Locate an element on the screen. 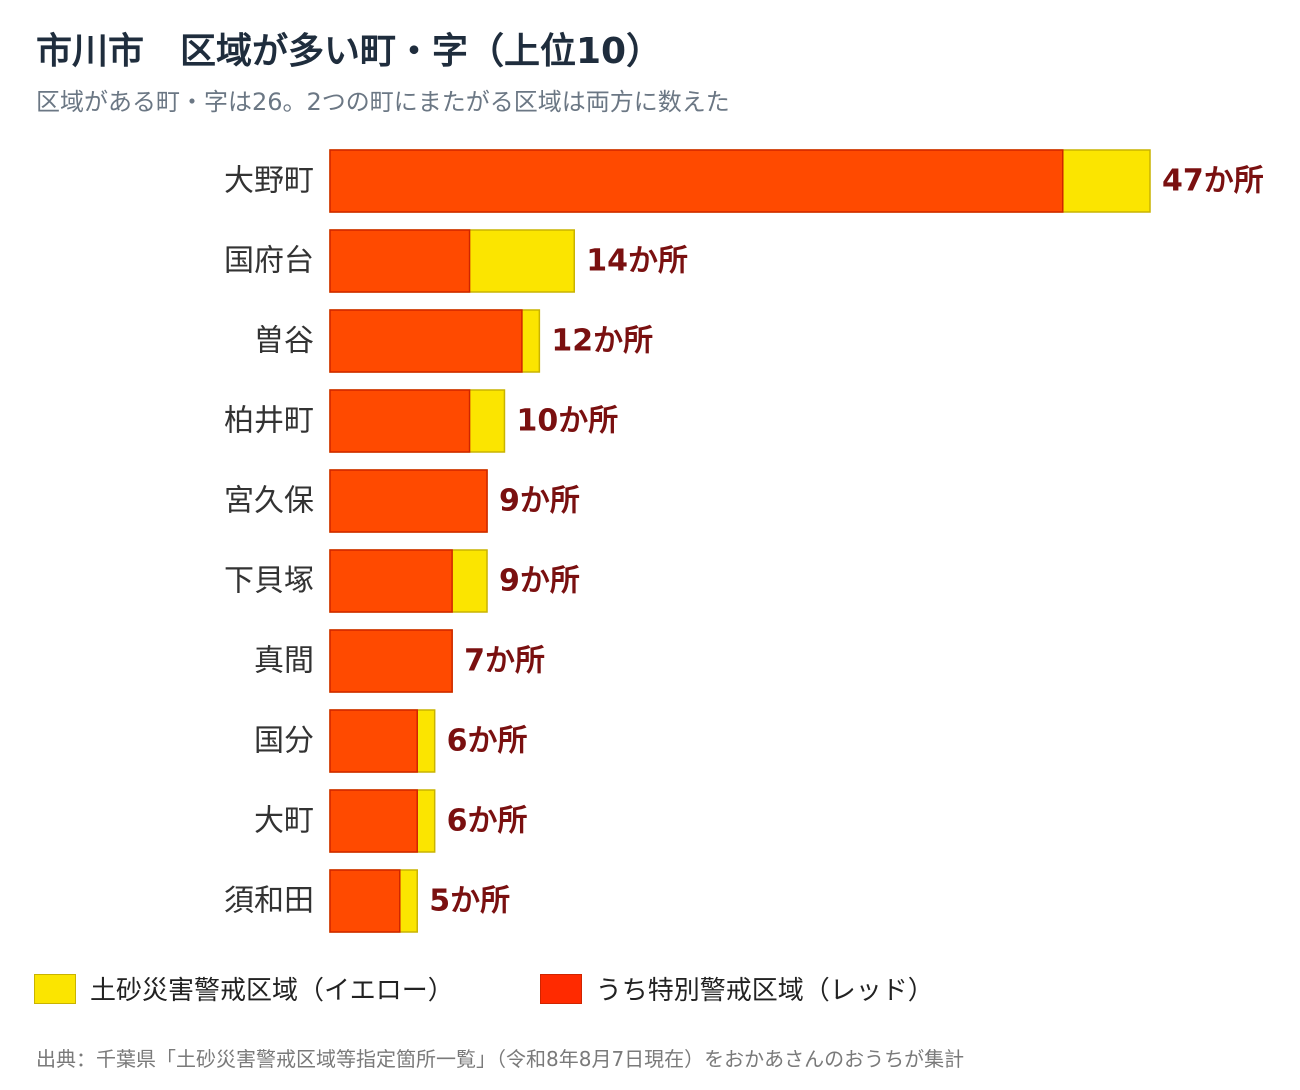 Image resolution: width=1300 pixels, height=1090 pixels. legend-swatch-yellow is located at coordinates (55, 988).